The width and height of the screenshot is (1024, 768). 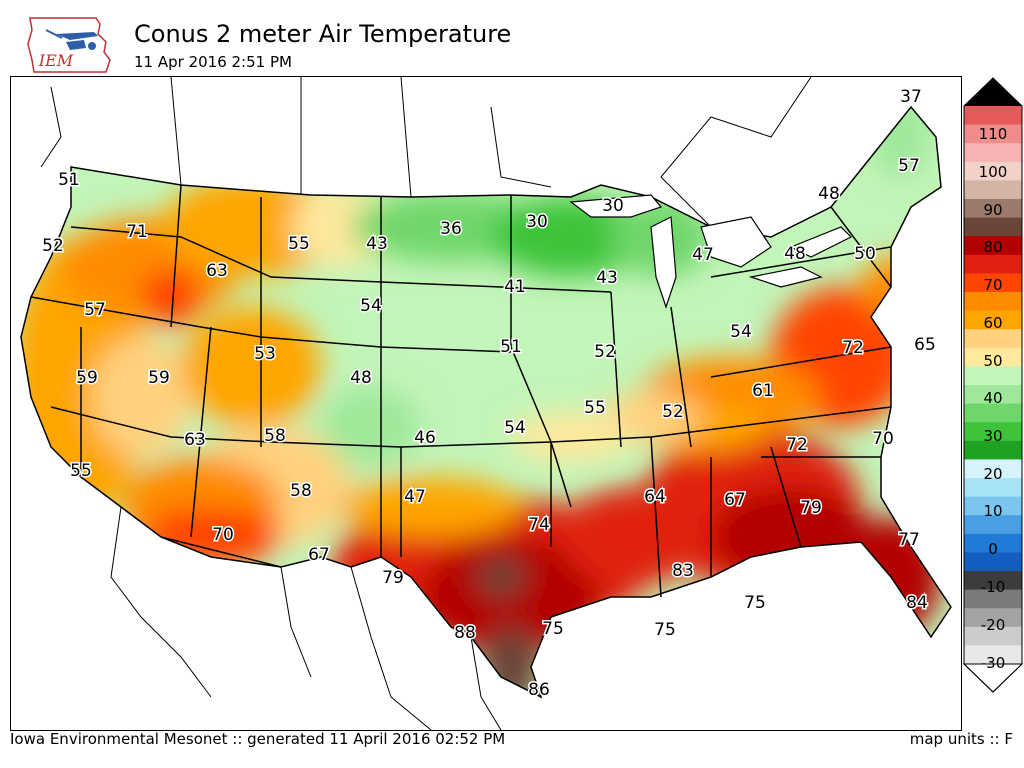 I want to click on colorbar-tick: 30, so click(x=992, y=436).